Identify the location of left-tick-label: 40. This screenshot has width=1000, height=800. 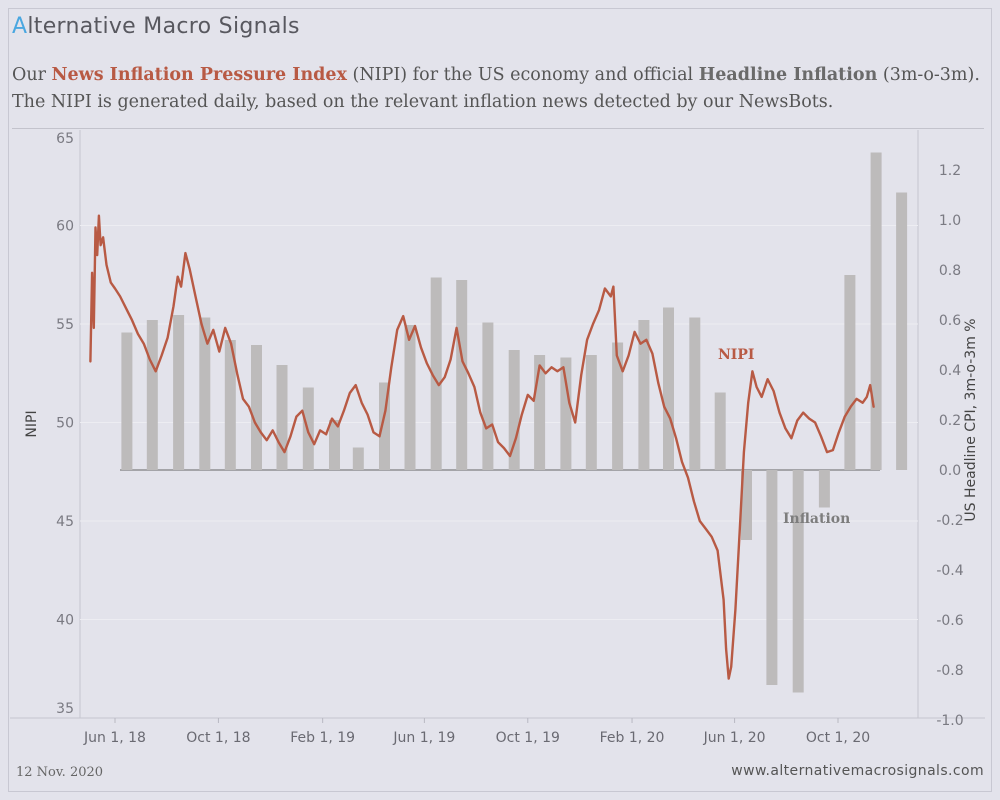
(65, 621).